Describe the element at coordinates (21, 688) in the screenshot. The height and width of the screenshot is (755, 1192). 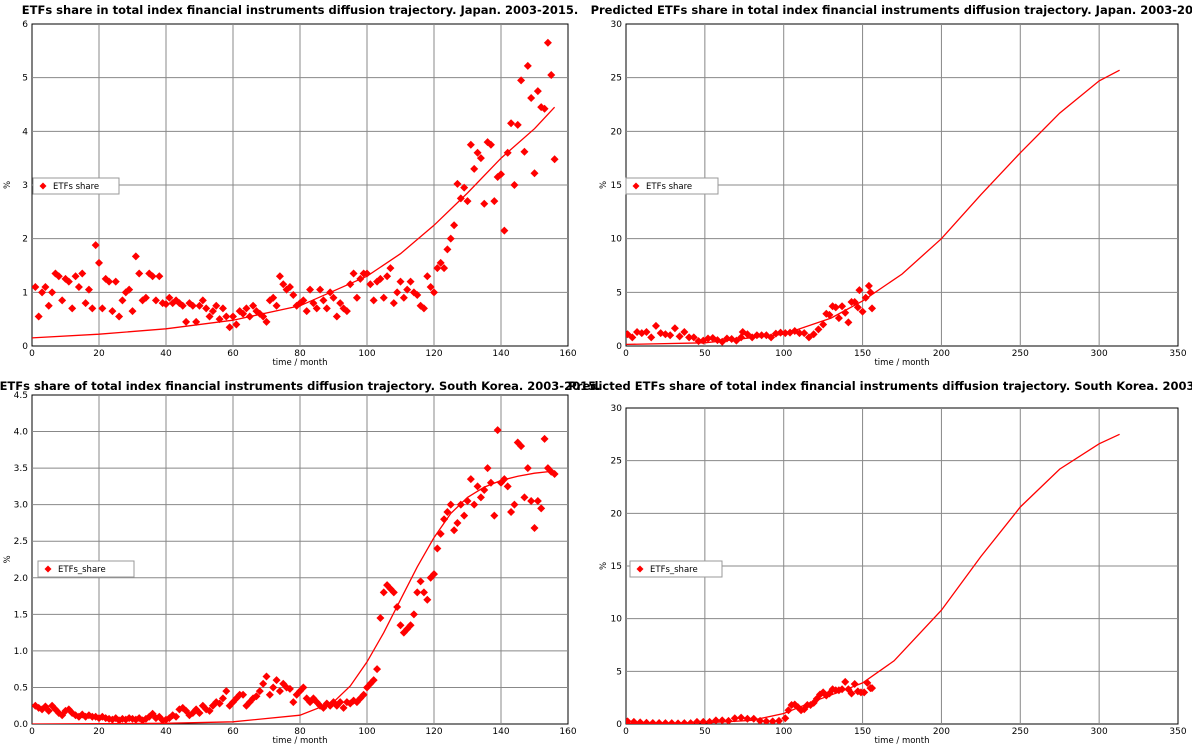
I see `y-tick-label: 0.5` at that location.